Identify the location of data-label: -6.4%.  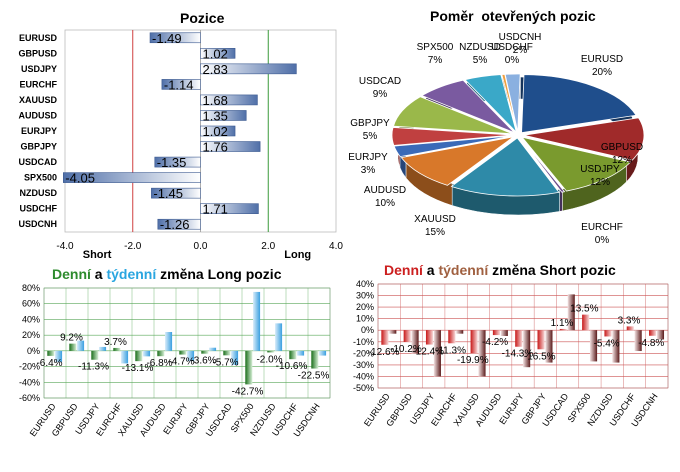
(49, 363).